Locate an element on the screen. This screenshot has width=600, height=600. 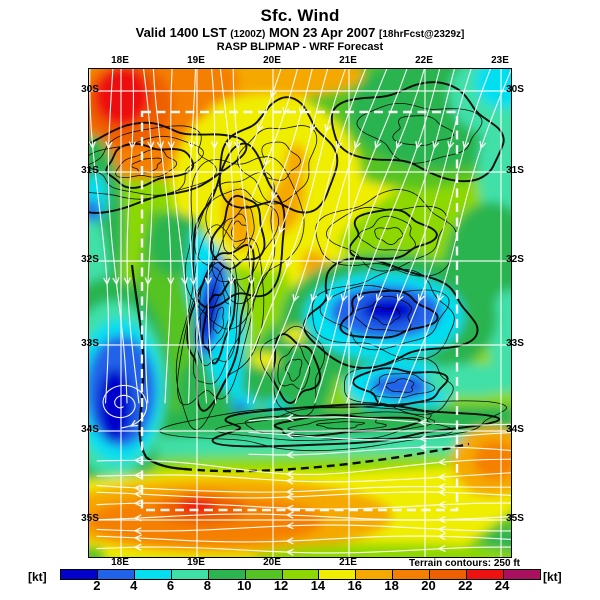
top-axis-label: 23E is located at coordinates (500, 60).